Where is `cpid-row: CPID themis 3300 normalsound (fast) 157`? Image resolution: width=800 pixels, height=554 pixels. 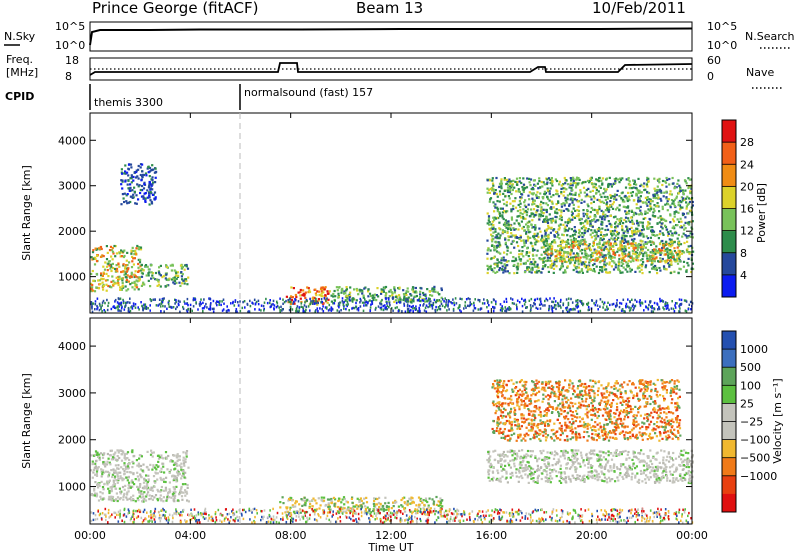 cpid-row: CPID themis 3300 normalsound (fast) 157 is located at coordinates (189, 97).